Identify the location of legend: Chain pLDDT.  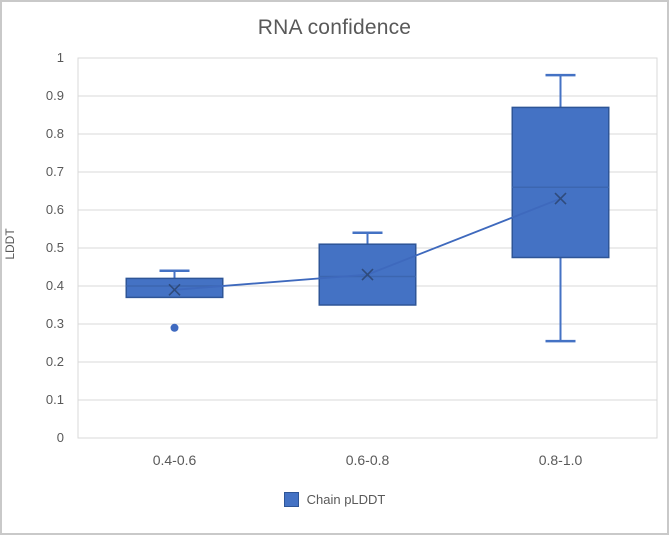
(334, 499).